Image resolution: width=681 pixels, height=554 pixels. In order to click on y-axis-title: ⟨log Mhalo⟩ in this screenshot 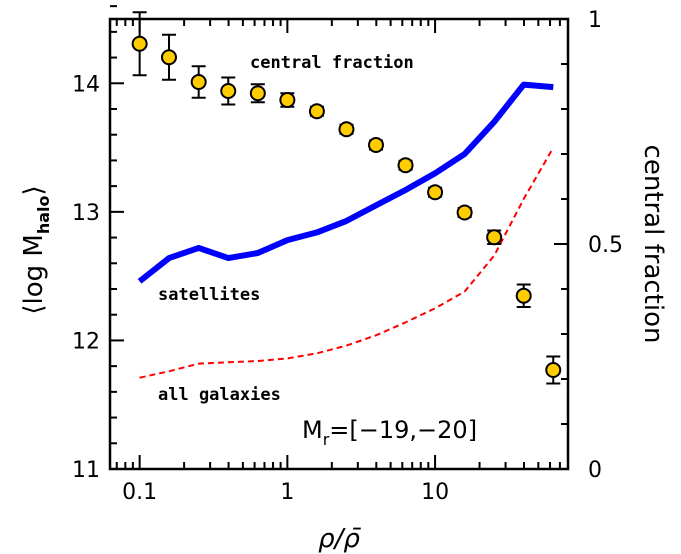, I will do `click(36, 249)`.